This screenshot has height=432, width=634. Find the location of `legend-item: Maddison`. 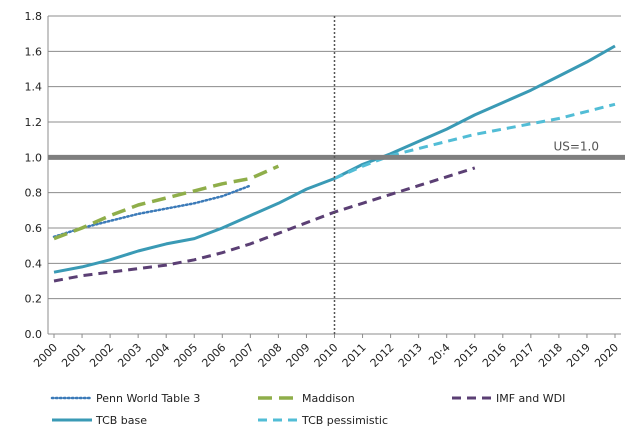

legend-item: Maddison is located at coordinates (306, 398).